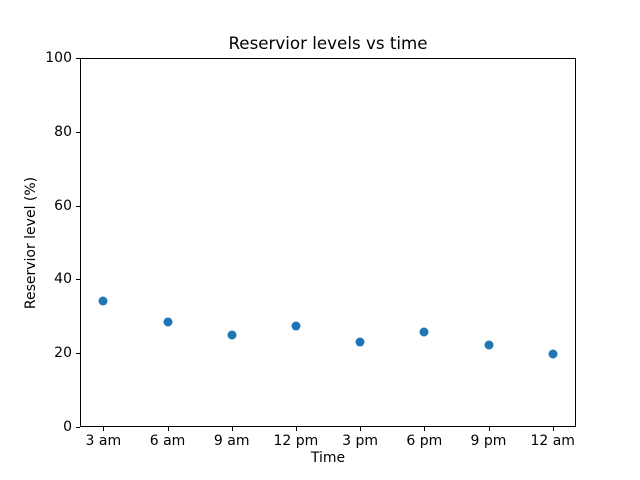 The height and width of the screenshot is (480, 640). I want to click on x-tick-label: 9 pm, so click(488, 441).